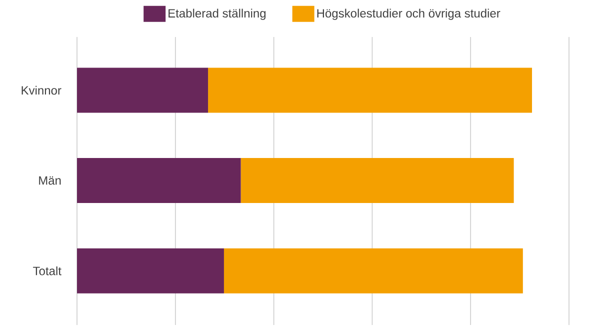  What do you see at coordinates (408, 14) in the screenshot?
I see `legend-label: Högskolestudier och övriga studier` at bounding box center [408, 14].